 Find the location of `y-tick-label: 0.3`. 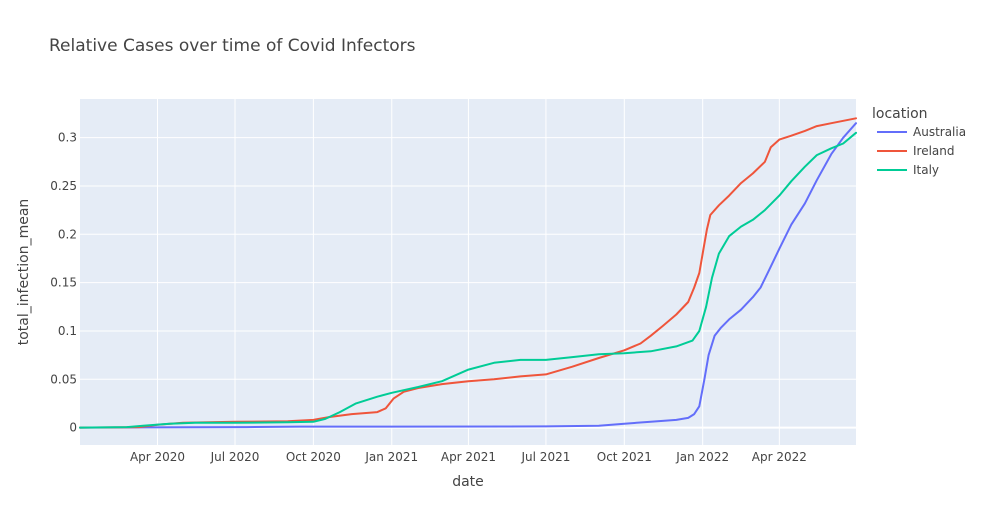

y-tick-label: 0.3 is located at coordinates (67, 138).